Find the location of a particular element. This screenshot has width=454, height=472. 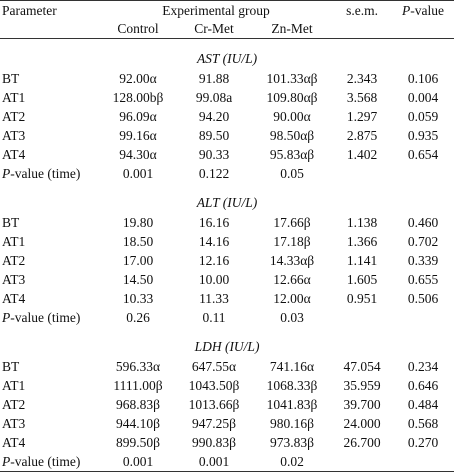

value-cell: 0.004 is located at coordinates (423, 97).